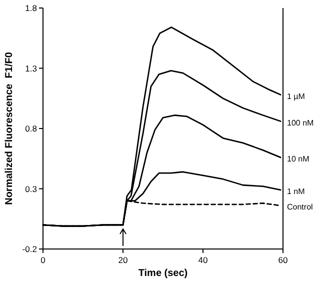 Image resolution: width=321 pixels, height=284 pixels. Describe the element at coordinates (31, 68) in the screenshot. I see `y-tick-label: 1.3` at that location.